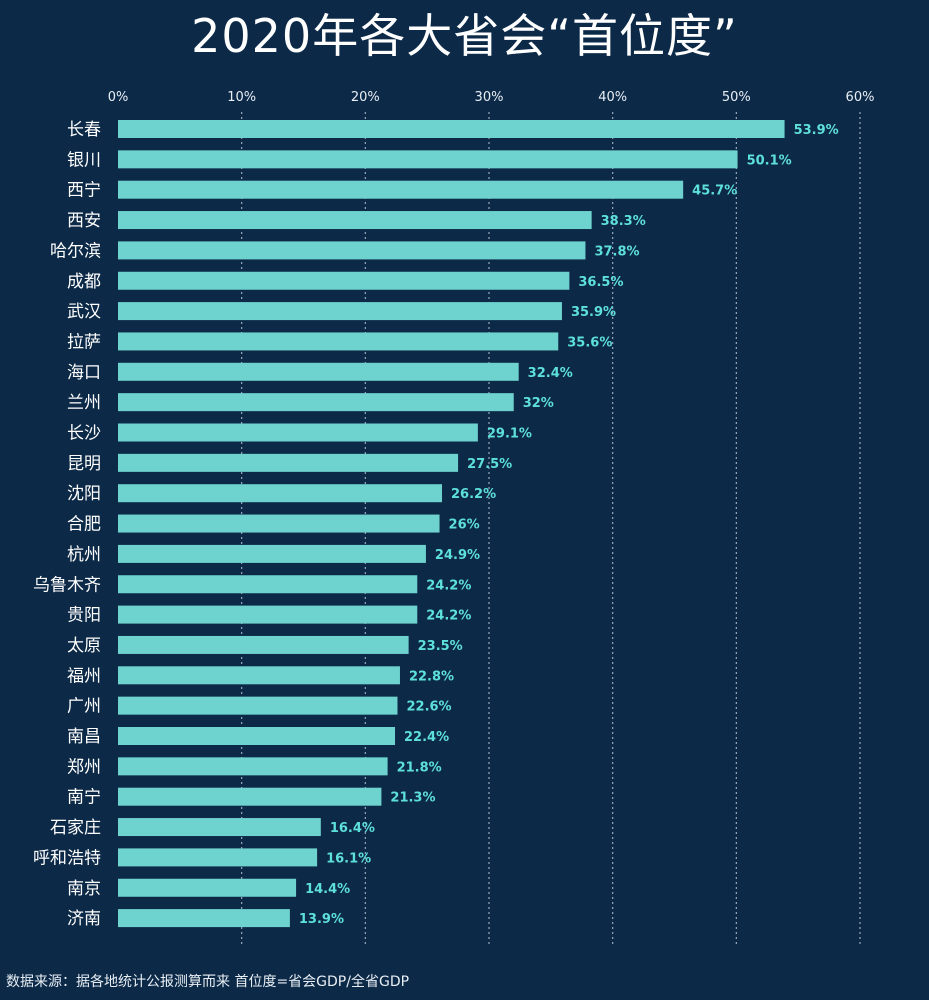 This screenshot has width=929, height=1000. Describe the element at coordinates (600, 282) in the screenshot. I see `value-label: 36.5%` at that location.